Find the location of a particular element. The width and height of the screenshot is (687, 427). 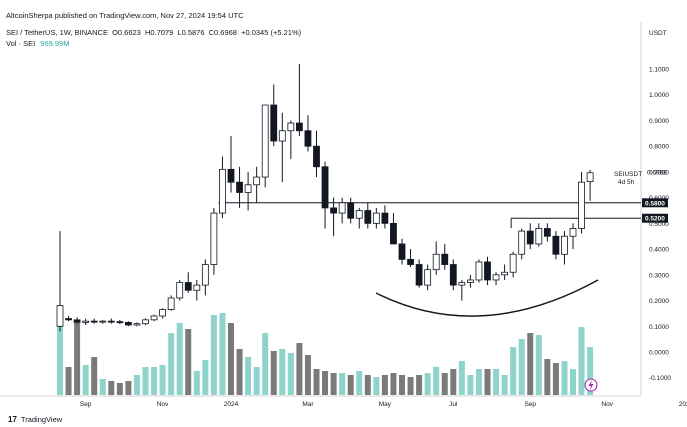

x-tick-label: May is located at coordinates (385, 404).